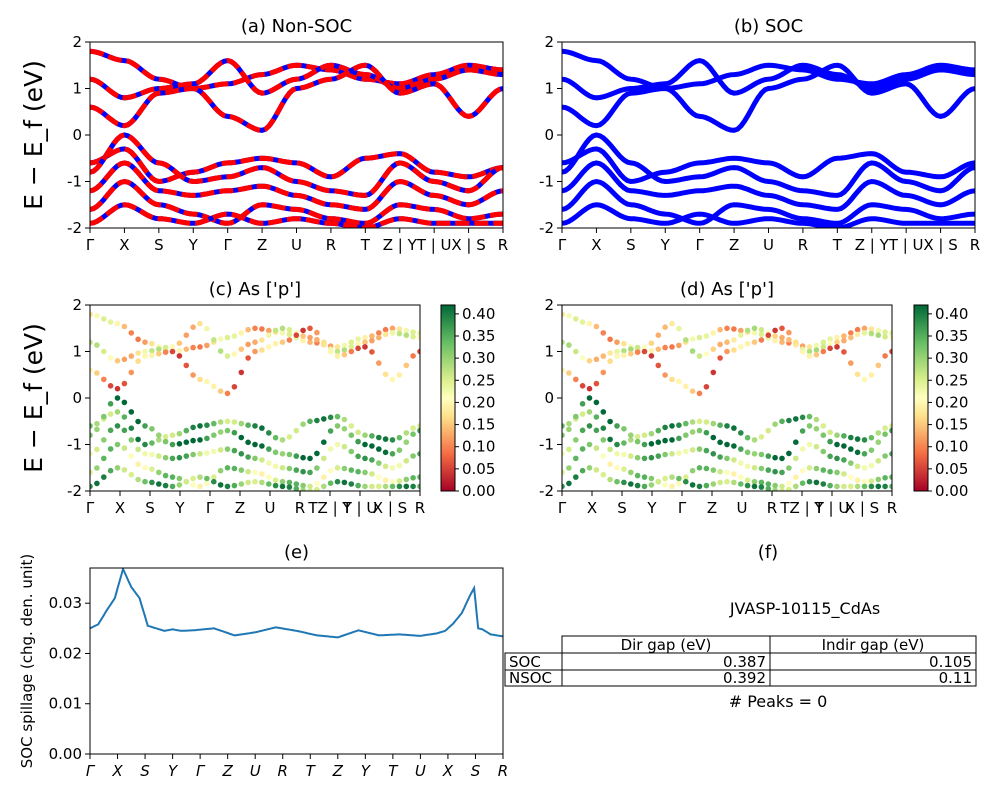 This screenshot has width=1000, height=800. I want to click on table-col-header: Indir gap (eV), so click(873, 645).